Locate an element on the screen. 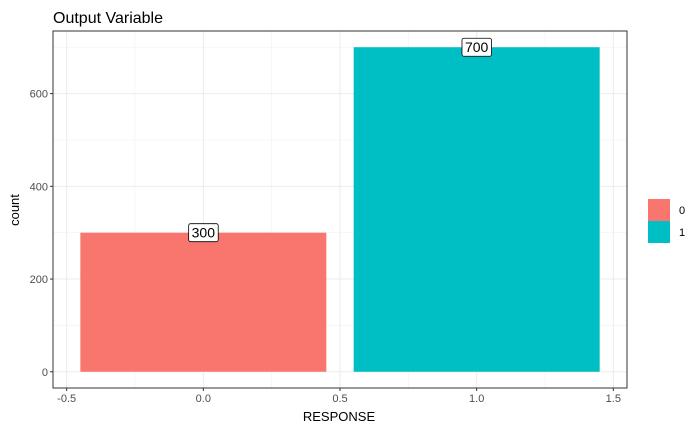 The image size is (700, 432). data-label-700: 700 is located at coordinates (476, 47).